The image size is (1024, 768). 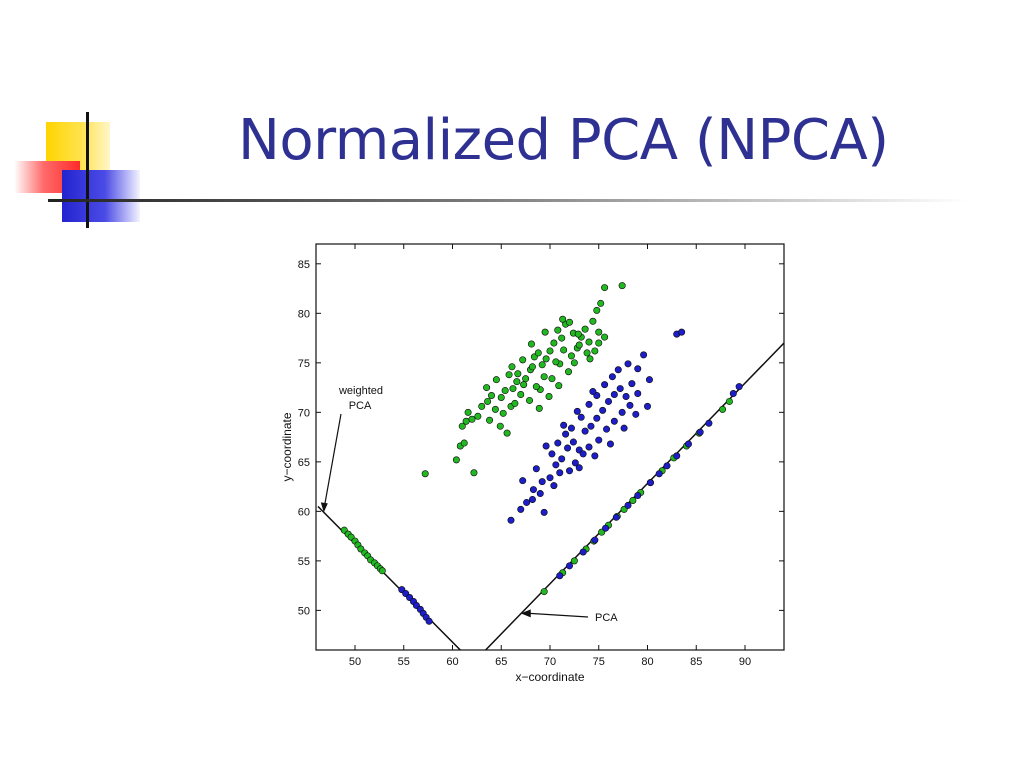 What do you see at coordinates (304, 265) in the screenshot?
I see `y-tick-label: 85` at bounding box center [304, 265].